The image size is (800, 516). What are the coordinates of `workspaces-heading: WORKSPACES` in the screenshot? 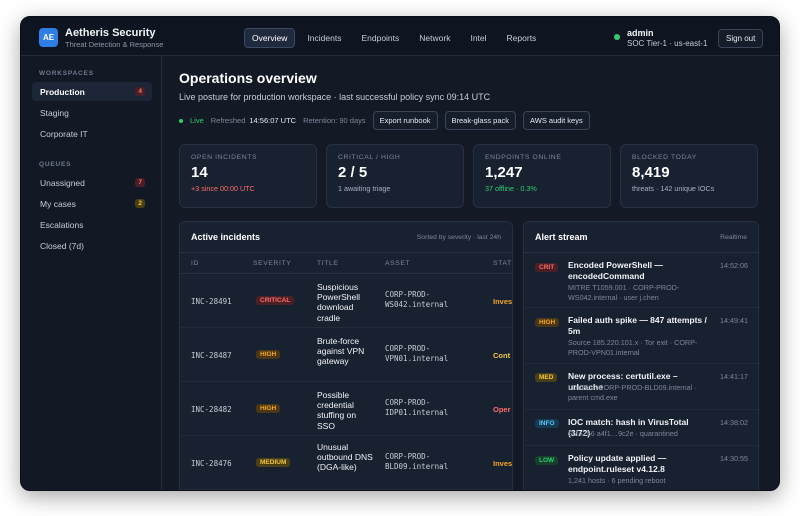 It's located at (66, 73).